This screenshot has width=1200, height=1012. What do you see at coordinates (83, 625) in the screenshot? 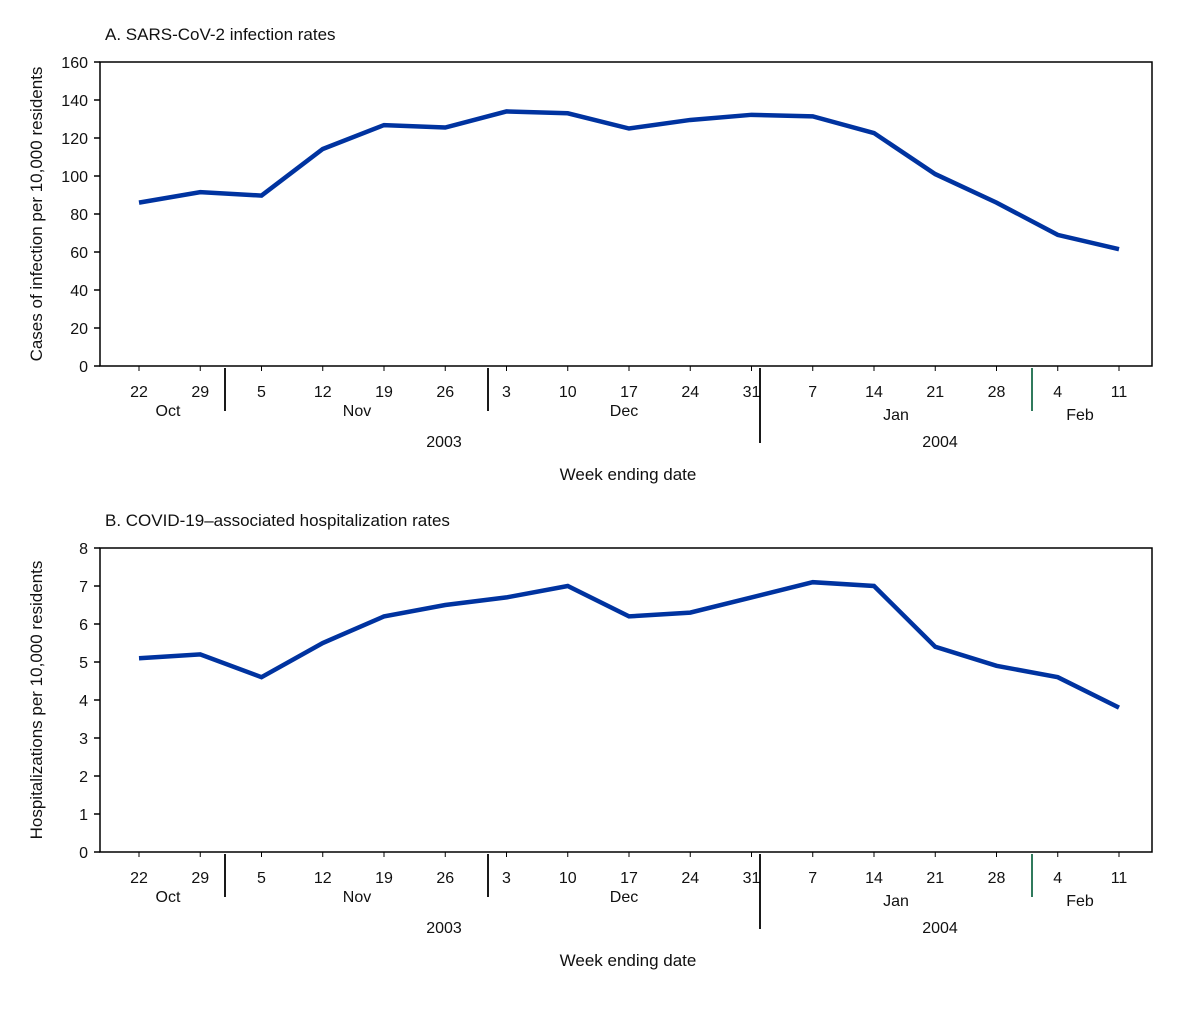
I see `y-tick-label: 6` at bounding box center [83, 625].